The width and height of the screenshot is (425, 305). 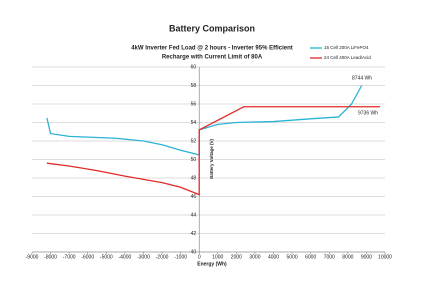 I want to click on x-axis-title: Energy (Wh), so click(x=212, y=264).